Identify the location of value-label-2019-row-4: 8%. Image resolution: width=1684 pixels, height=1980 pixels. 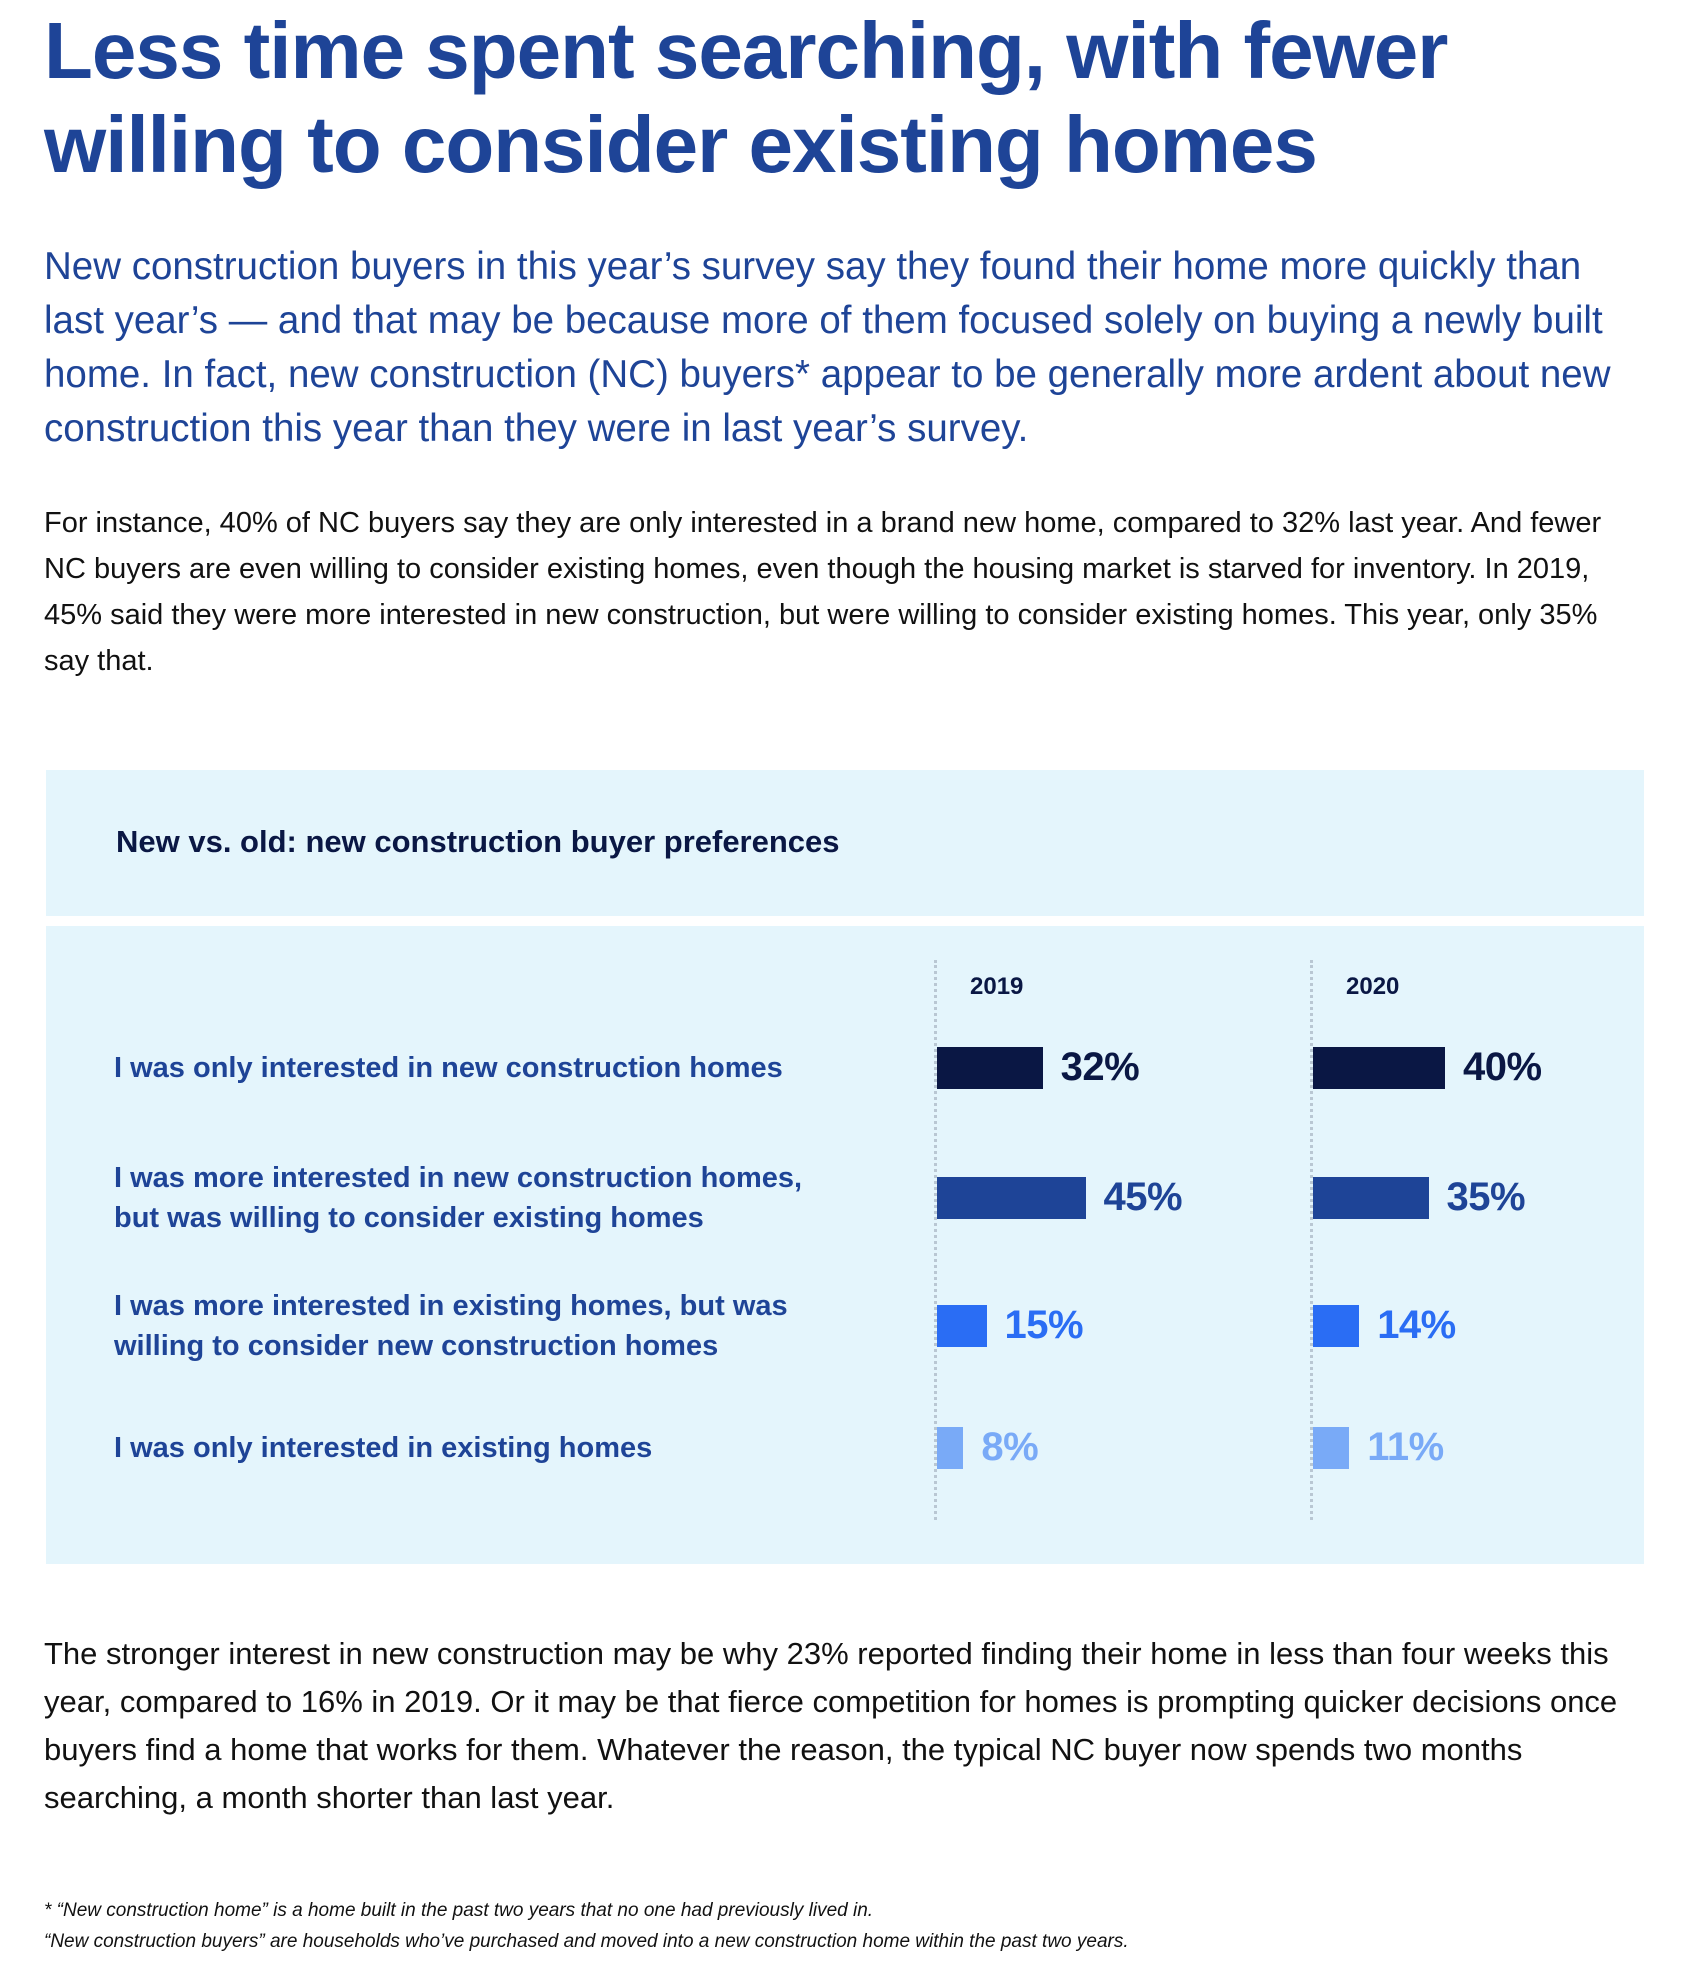
(1010, 1447).